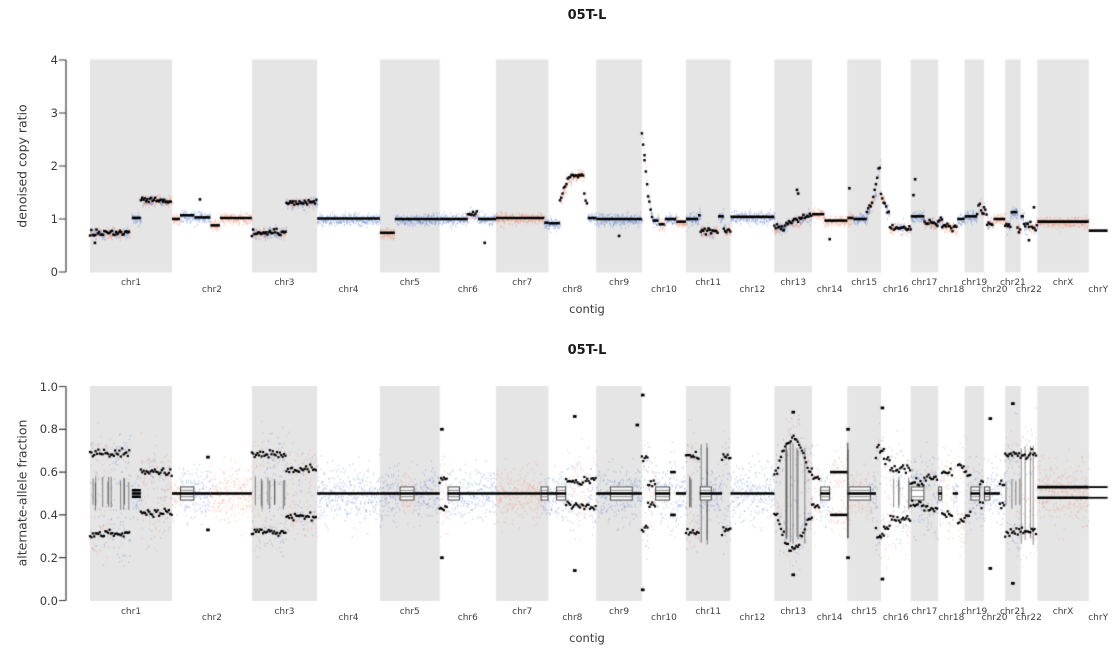 The height and width of the screenshot is (653, 1120). Describe the element at coordinates (522, 611) in the screenshot. I see `allele-fraction-x-tick-label-chr7: chr7` at that location.